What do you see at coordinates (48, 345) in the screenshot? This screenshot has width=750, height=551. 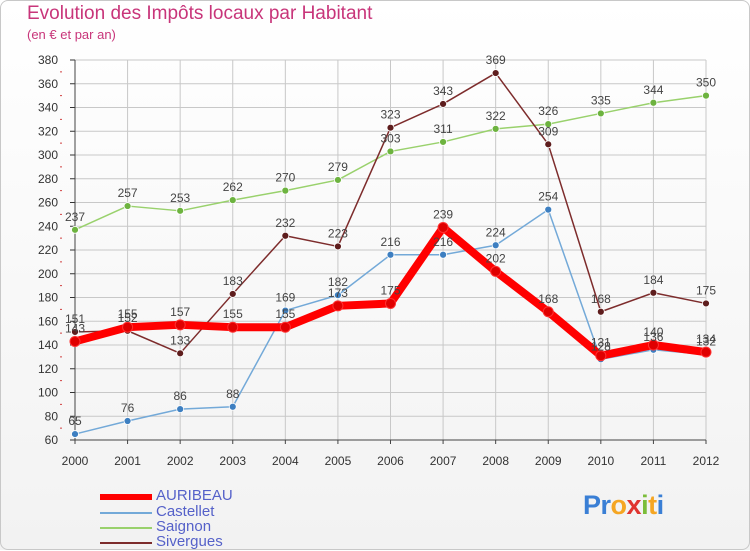 I see `y-tick-label: 140` at bounding box center [48, 345].